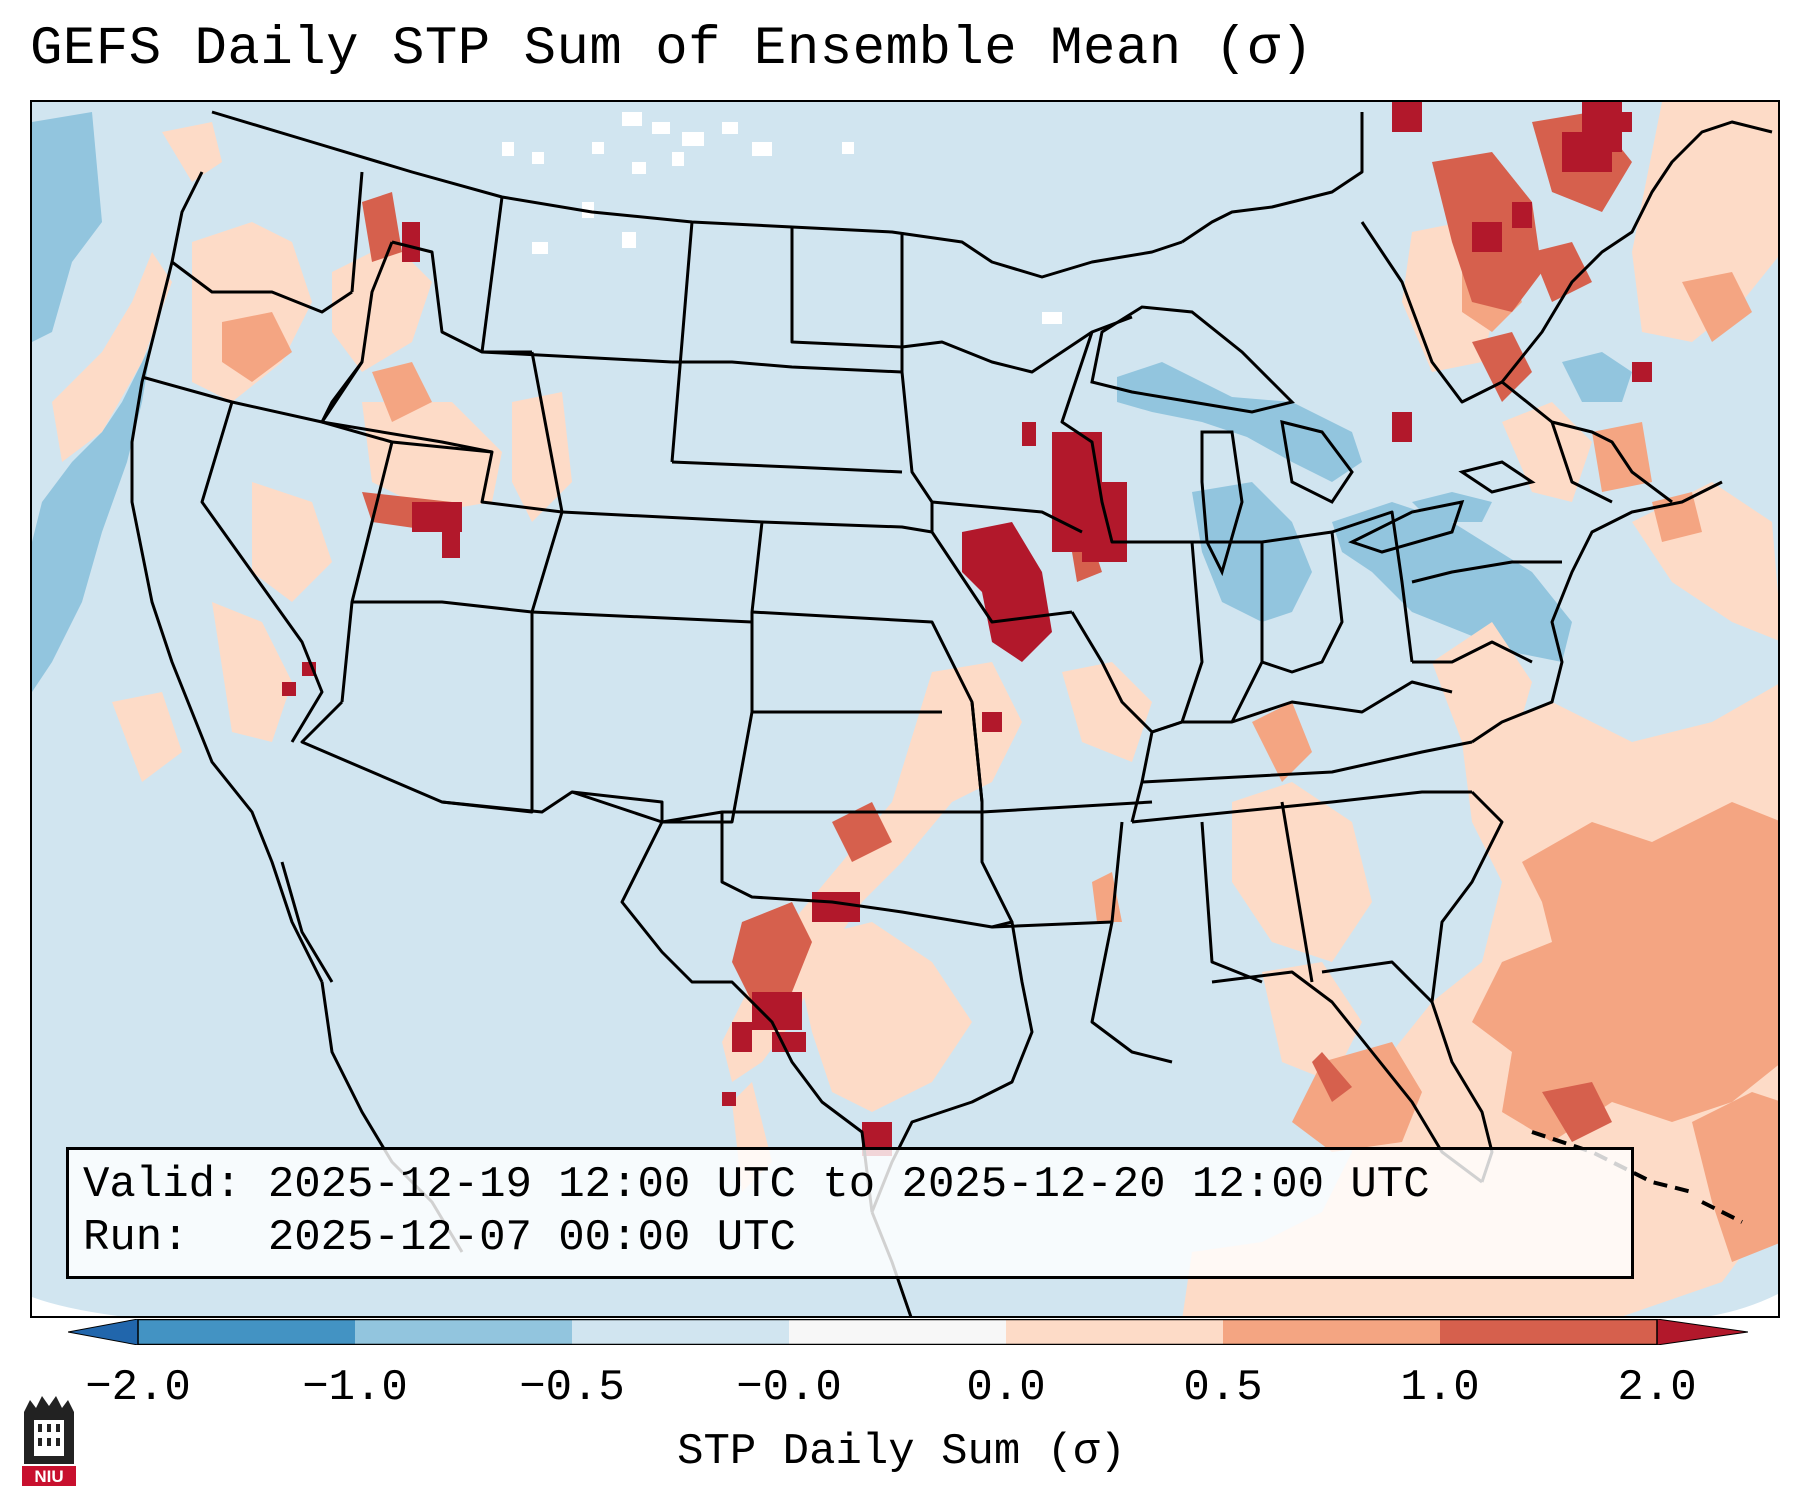  What do you see at coordinates (1440, 1388) in the screenshot?
I see `colorbar-tick-label: 1.0` at bounding box center [1440, 1388].